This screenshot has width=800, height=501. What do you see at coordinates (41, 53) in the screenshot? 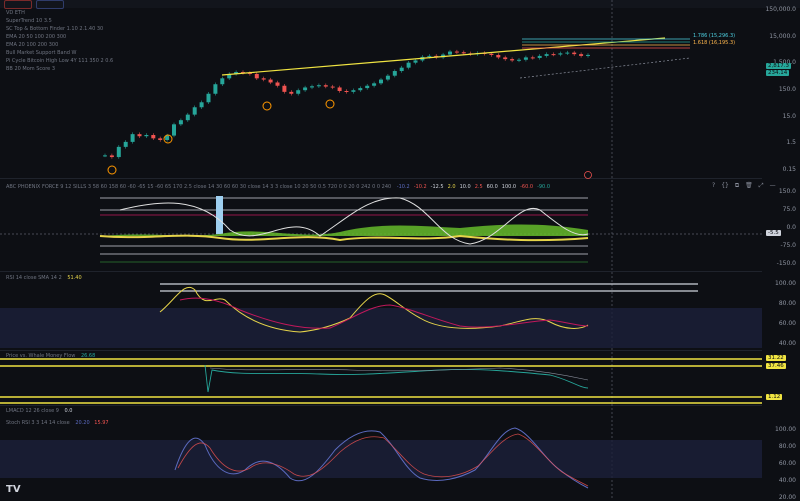
I see `indicator-legend-item: Bull Market Support Band W` at bounding box center [41, 53].